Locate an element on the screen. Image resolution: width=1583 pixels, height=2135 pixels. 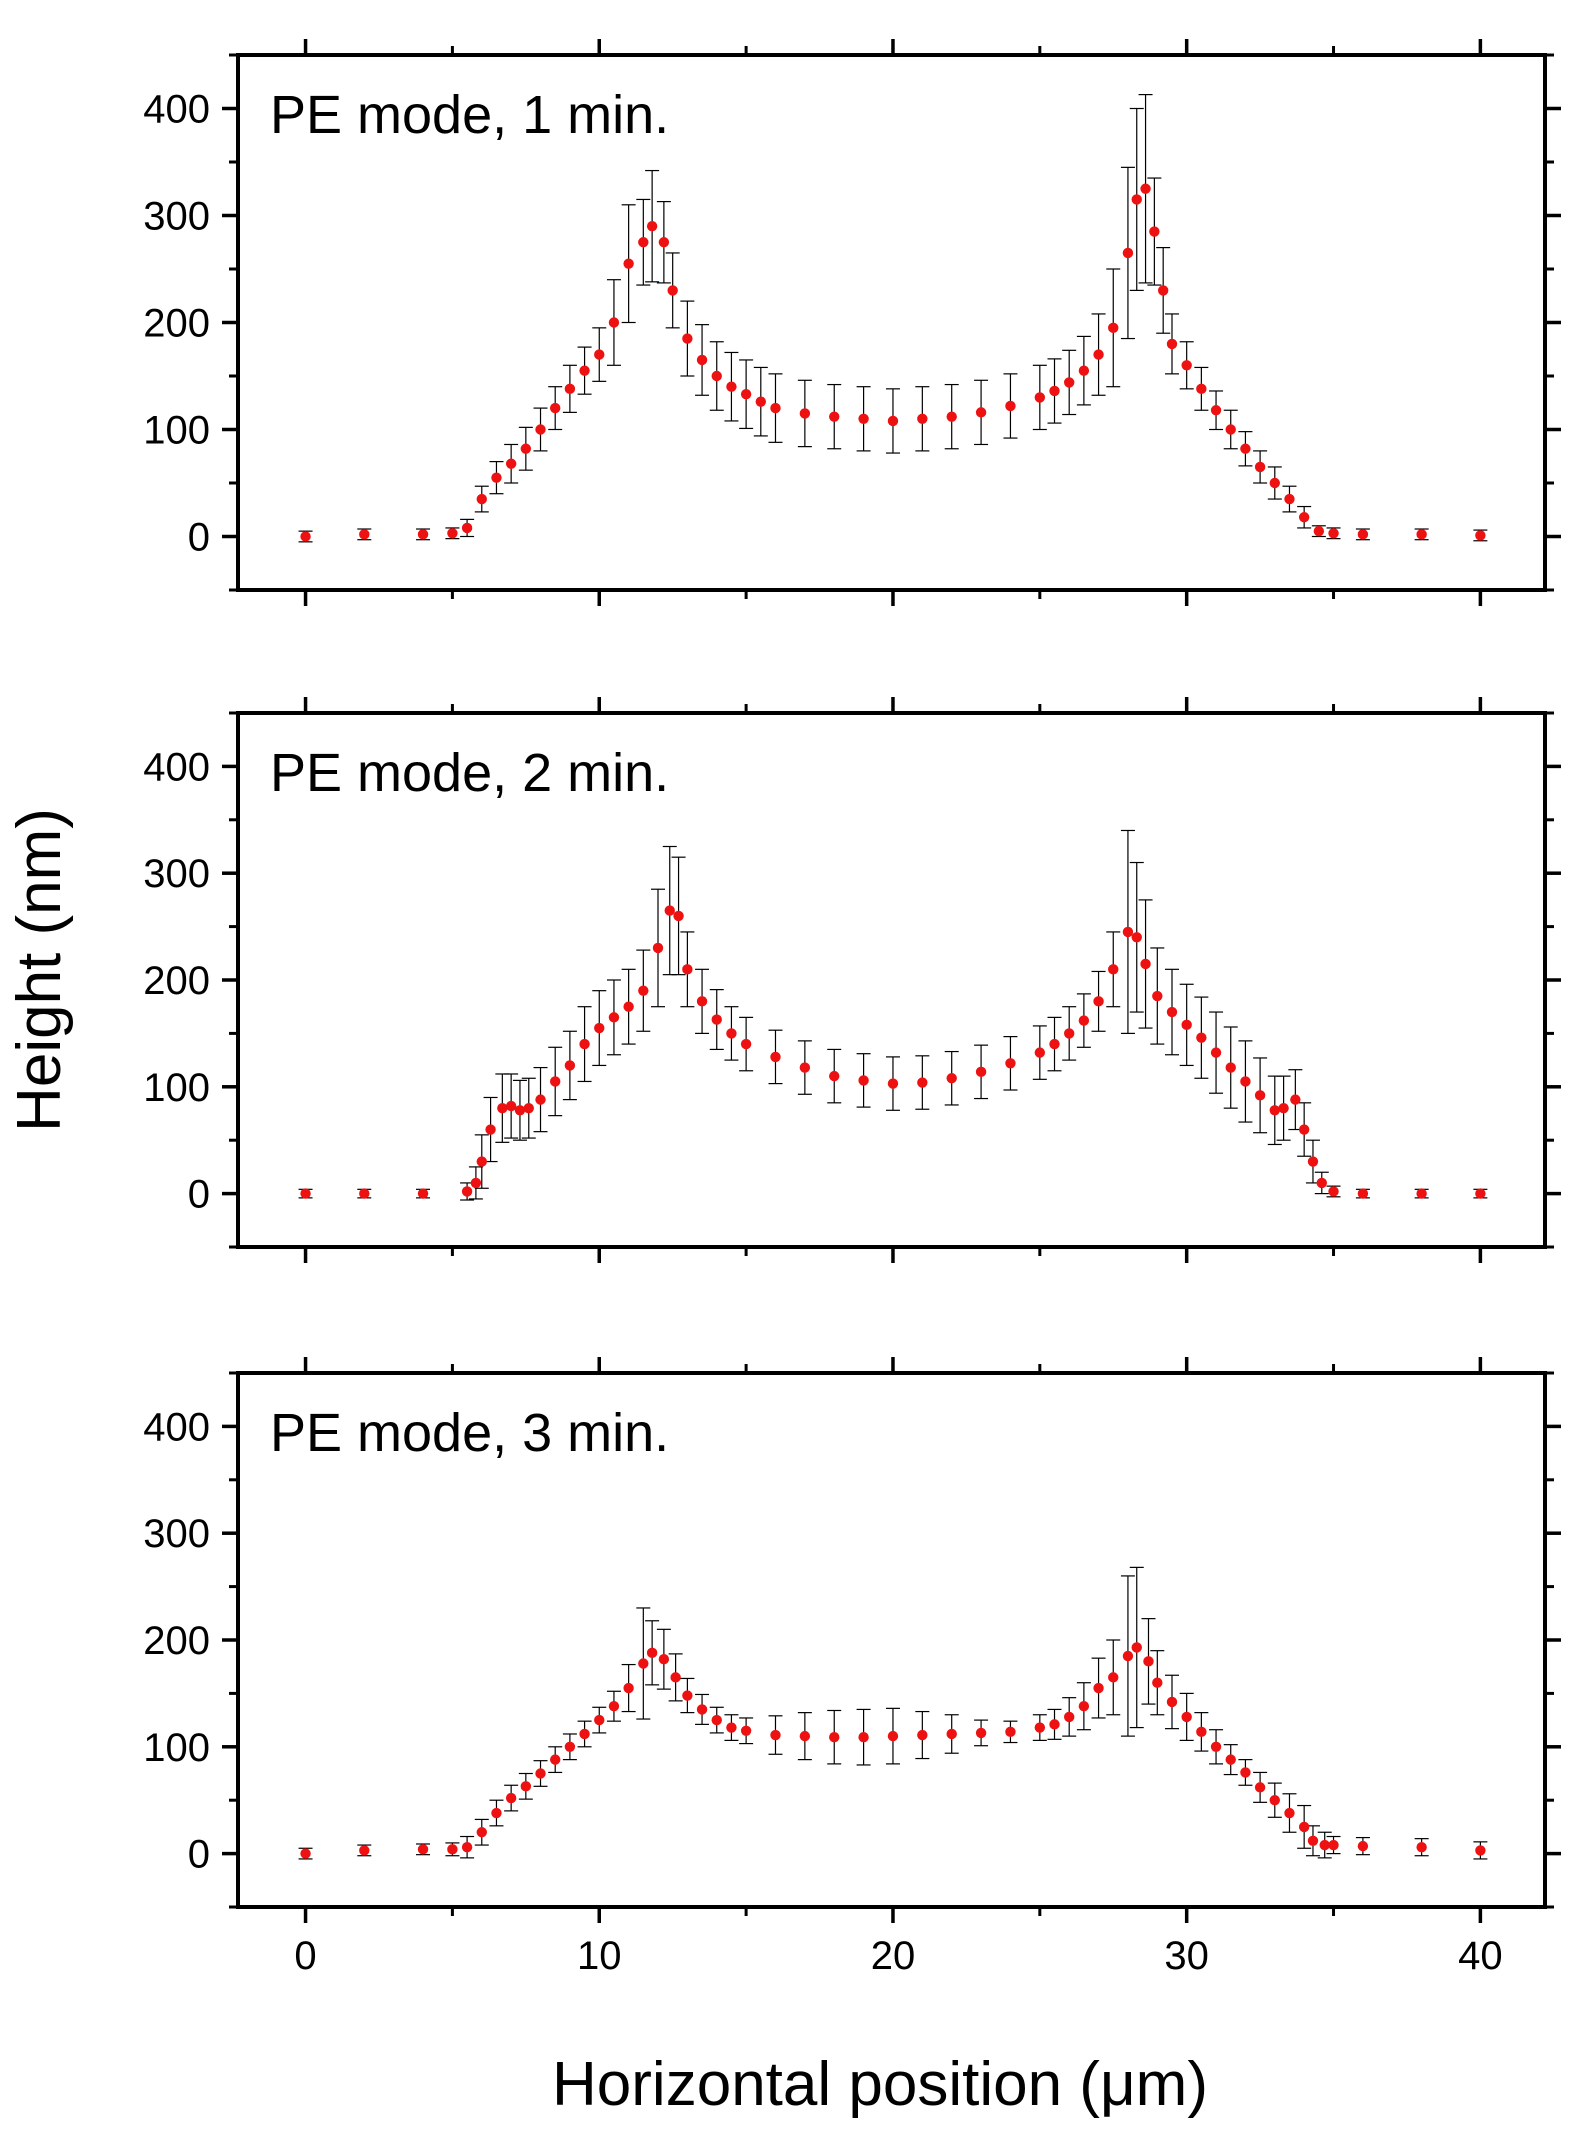
x-axis-title: Horizontal position (μm) is located at coordinates (880, 2084).